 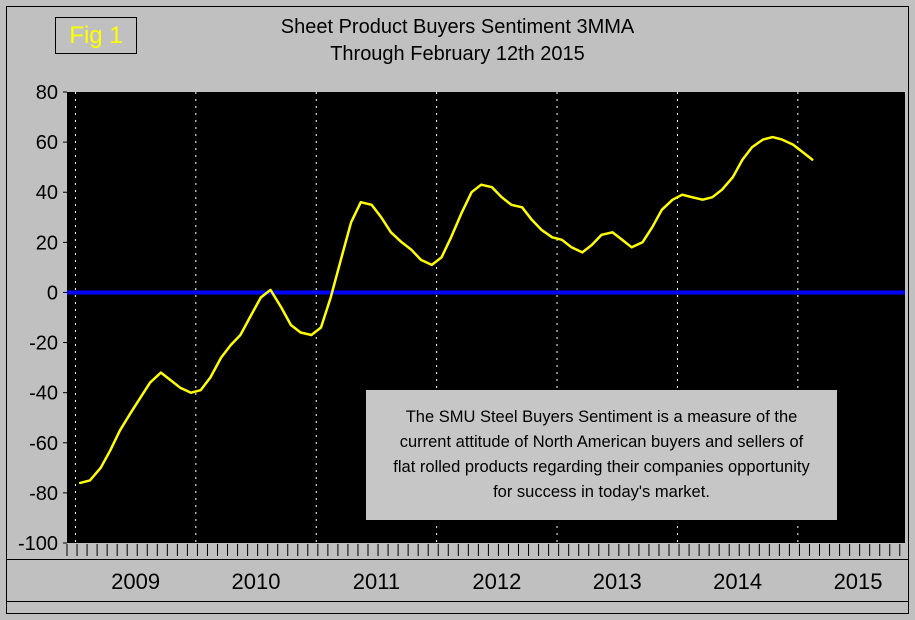 I want to click on y-axis-label: 0, so click(x=52, y=293).